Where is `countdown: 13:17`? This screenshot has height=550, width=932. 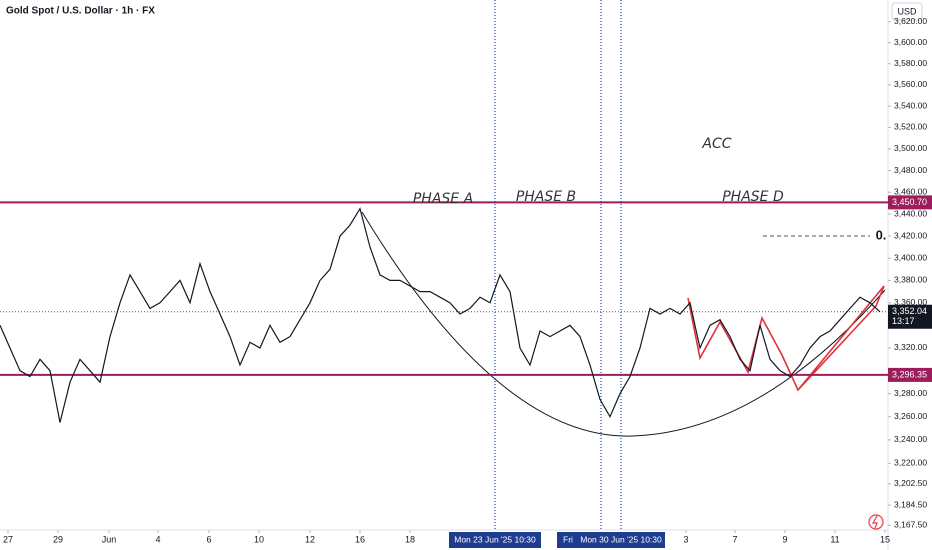
countdown: 13:17 is located at coordinates (903, 321).